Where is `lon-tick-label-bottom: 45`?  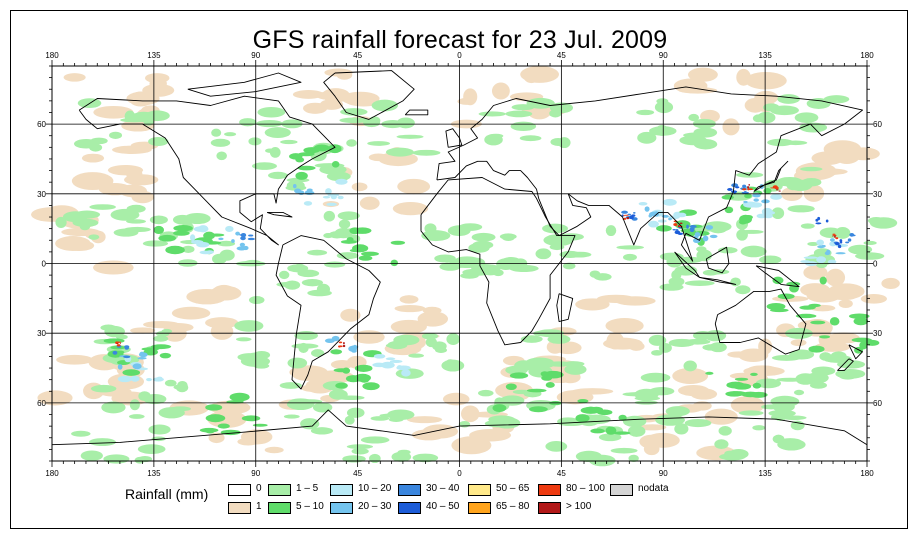
lon-tick-label-bottom: 45 is located at coordinates (357, 473).